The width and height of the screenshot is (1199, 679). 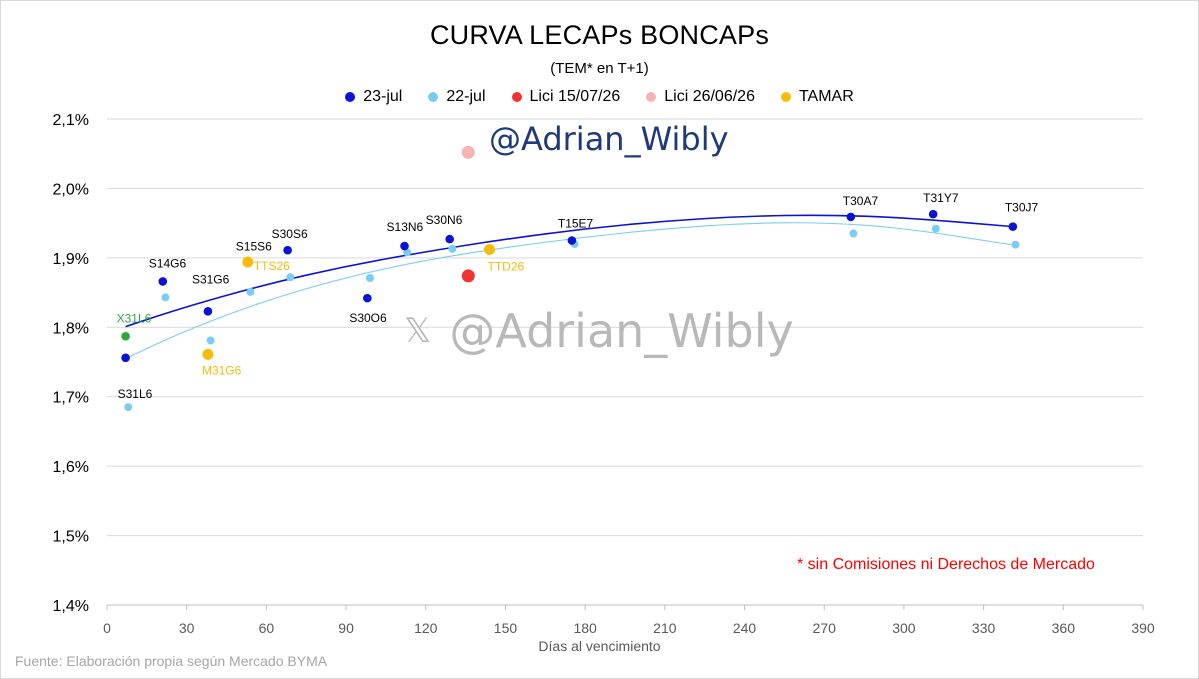 I want to click on x-tick-label: 120, so click(x=426, y=628).